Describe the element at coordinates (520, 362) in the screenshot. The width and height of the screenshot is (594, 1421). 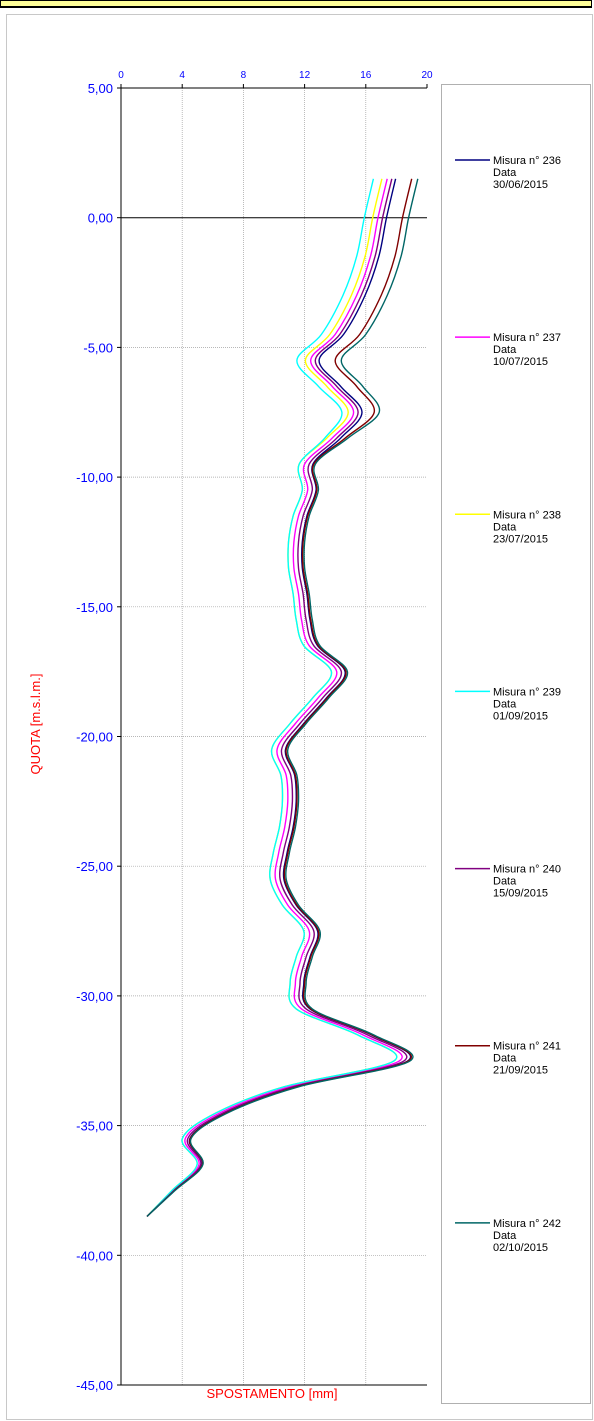
I see `legend-date: 10/07/2015` at that location.